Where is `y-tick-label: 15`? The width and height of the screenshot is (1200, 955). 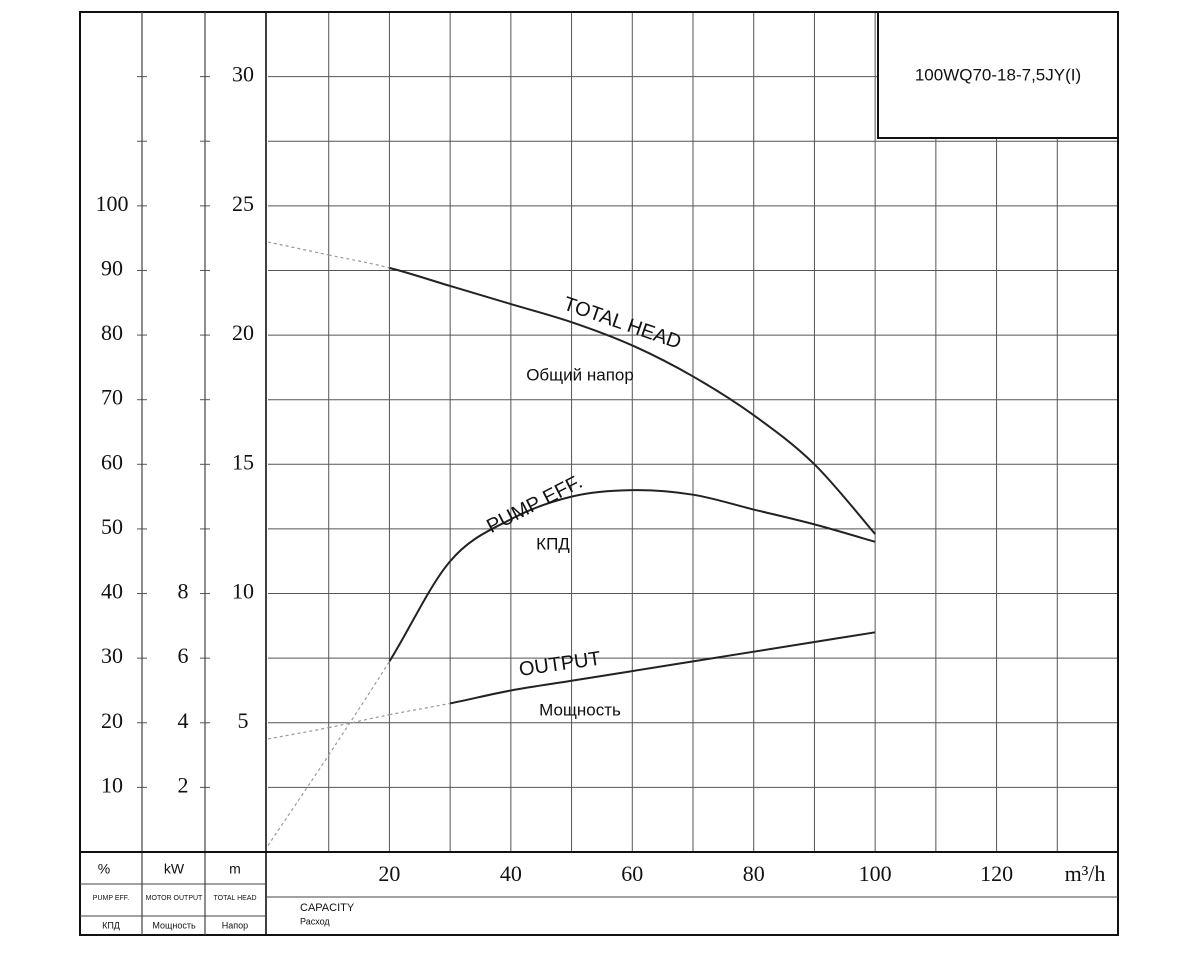 y-tick-label: 15 is located at coordinates (243, 461).